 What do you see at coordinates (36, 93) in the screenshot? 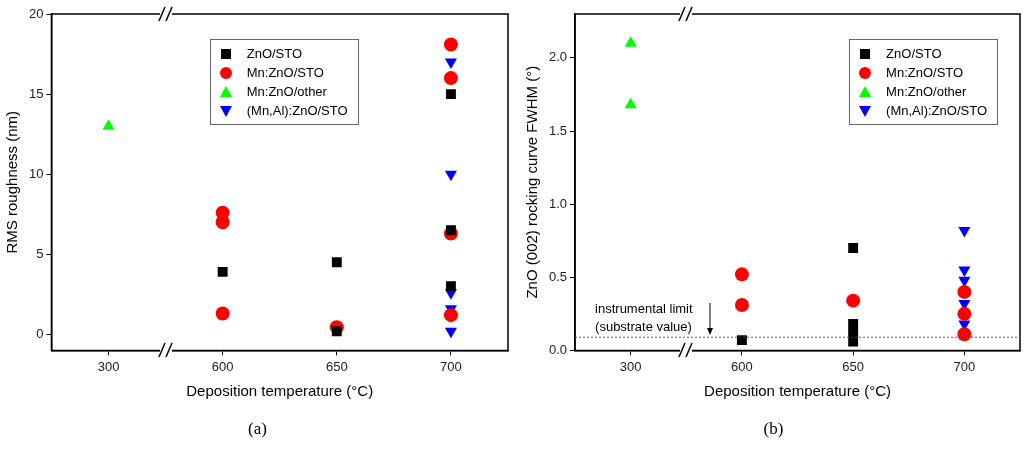
I see `y-tick-label: 15` at bounding box center [36, 93].